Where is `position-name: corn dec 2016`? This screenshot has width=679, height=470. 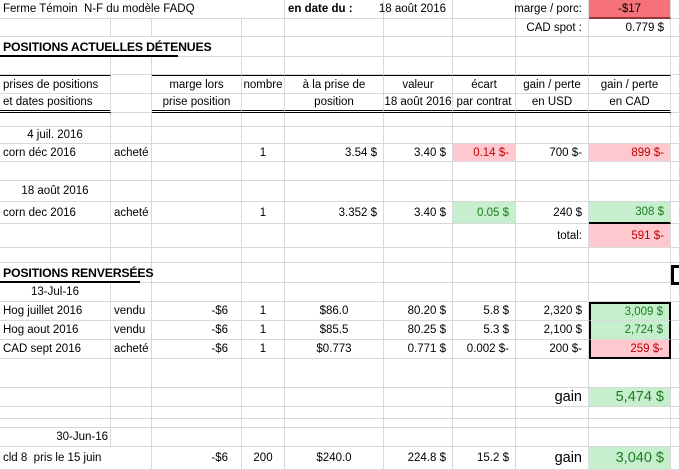 position-name: corn dec 2016 is located at coordinates (55, 213).